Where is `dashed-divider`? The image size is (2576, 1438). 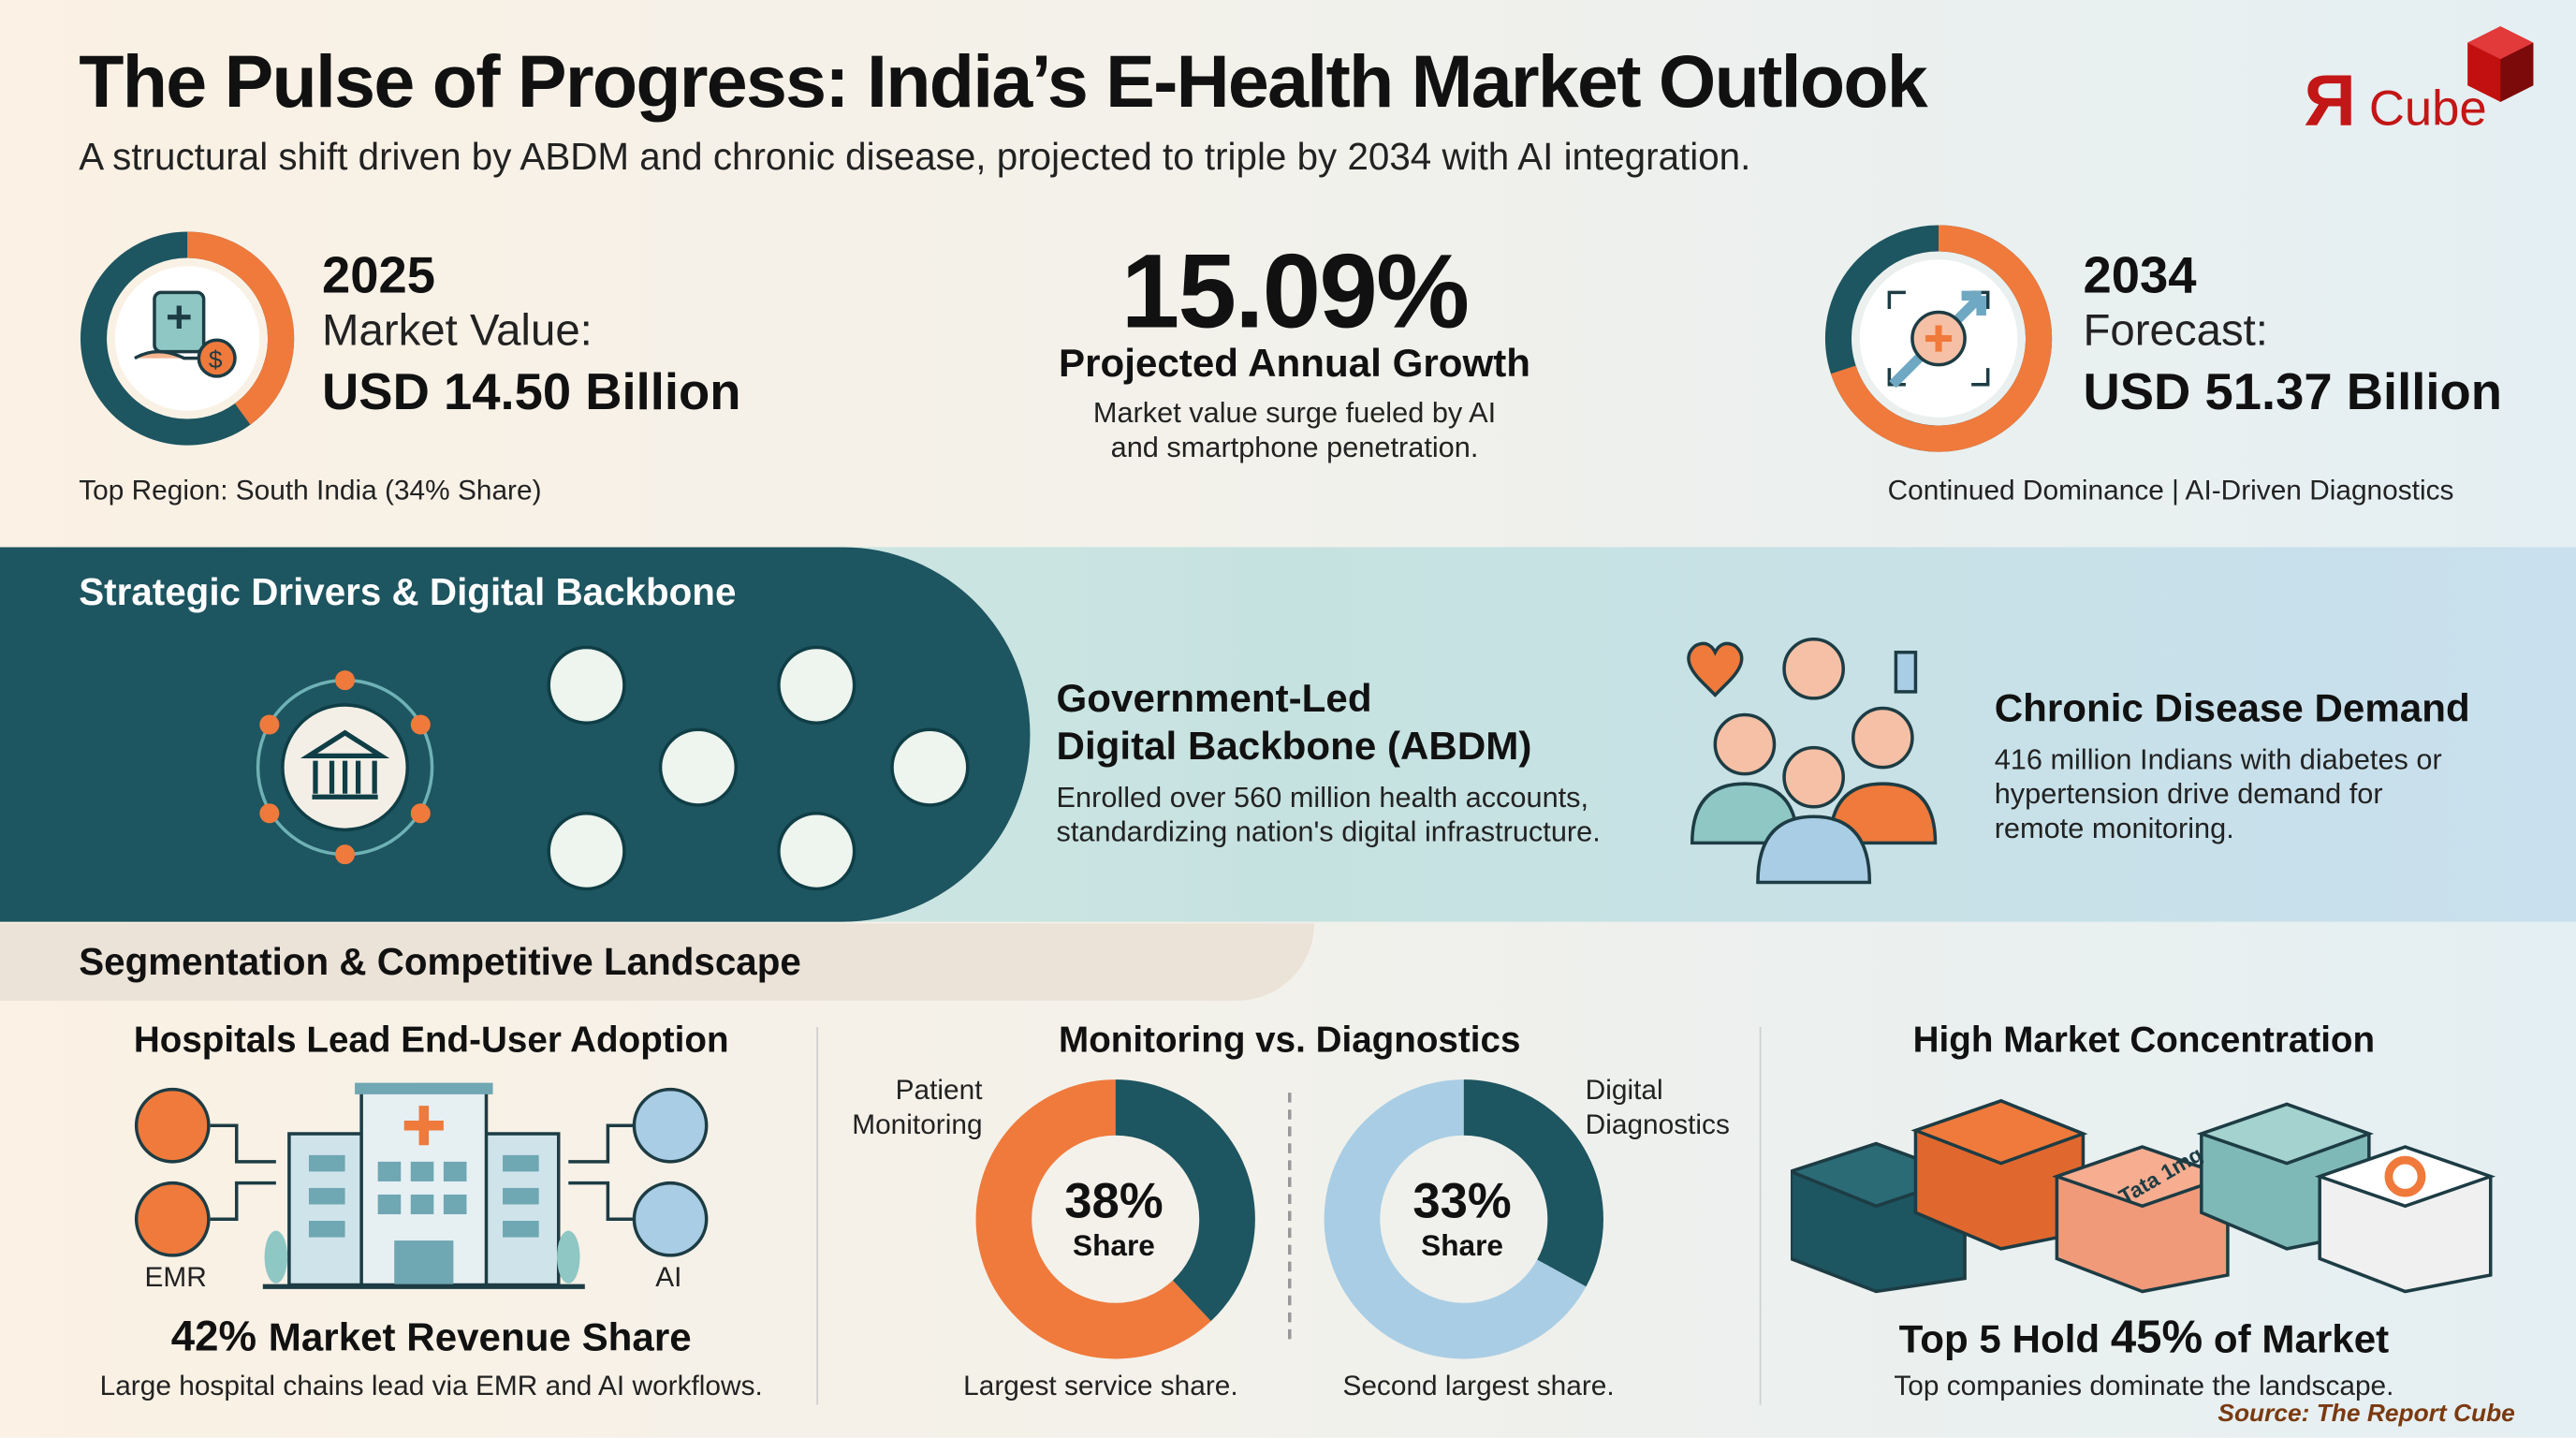 dashed-divider is located at coordinates (1289, 1216).